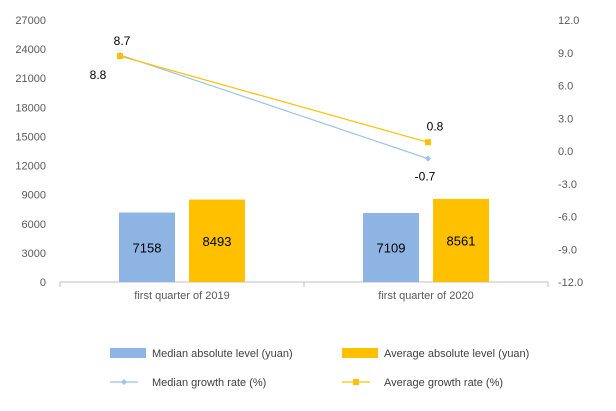  I want to click on y-right-tick-label: -12.0, so click(570, 283).